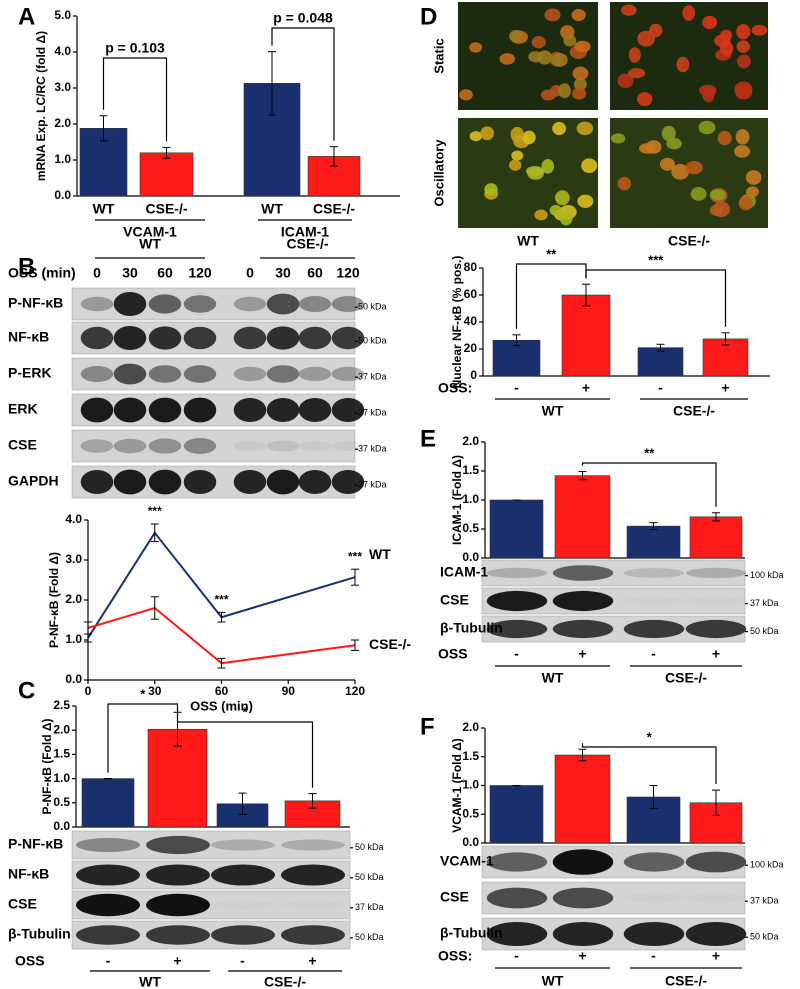  I want to click on blot-row-label: GAPDH, so click(33, 481).